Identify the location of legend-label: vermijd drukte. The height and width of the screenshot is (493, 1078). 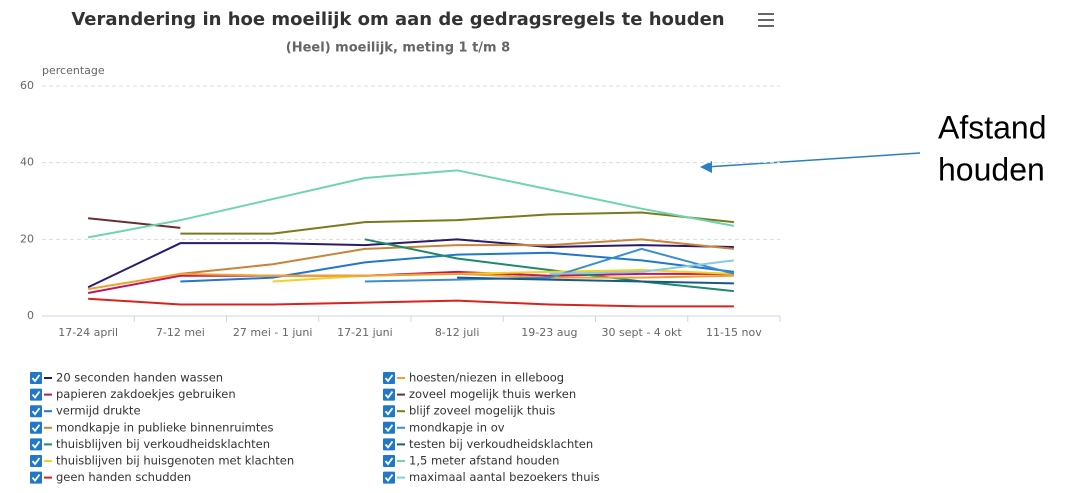
(98, 411).